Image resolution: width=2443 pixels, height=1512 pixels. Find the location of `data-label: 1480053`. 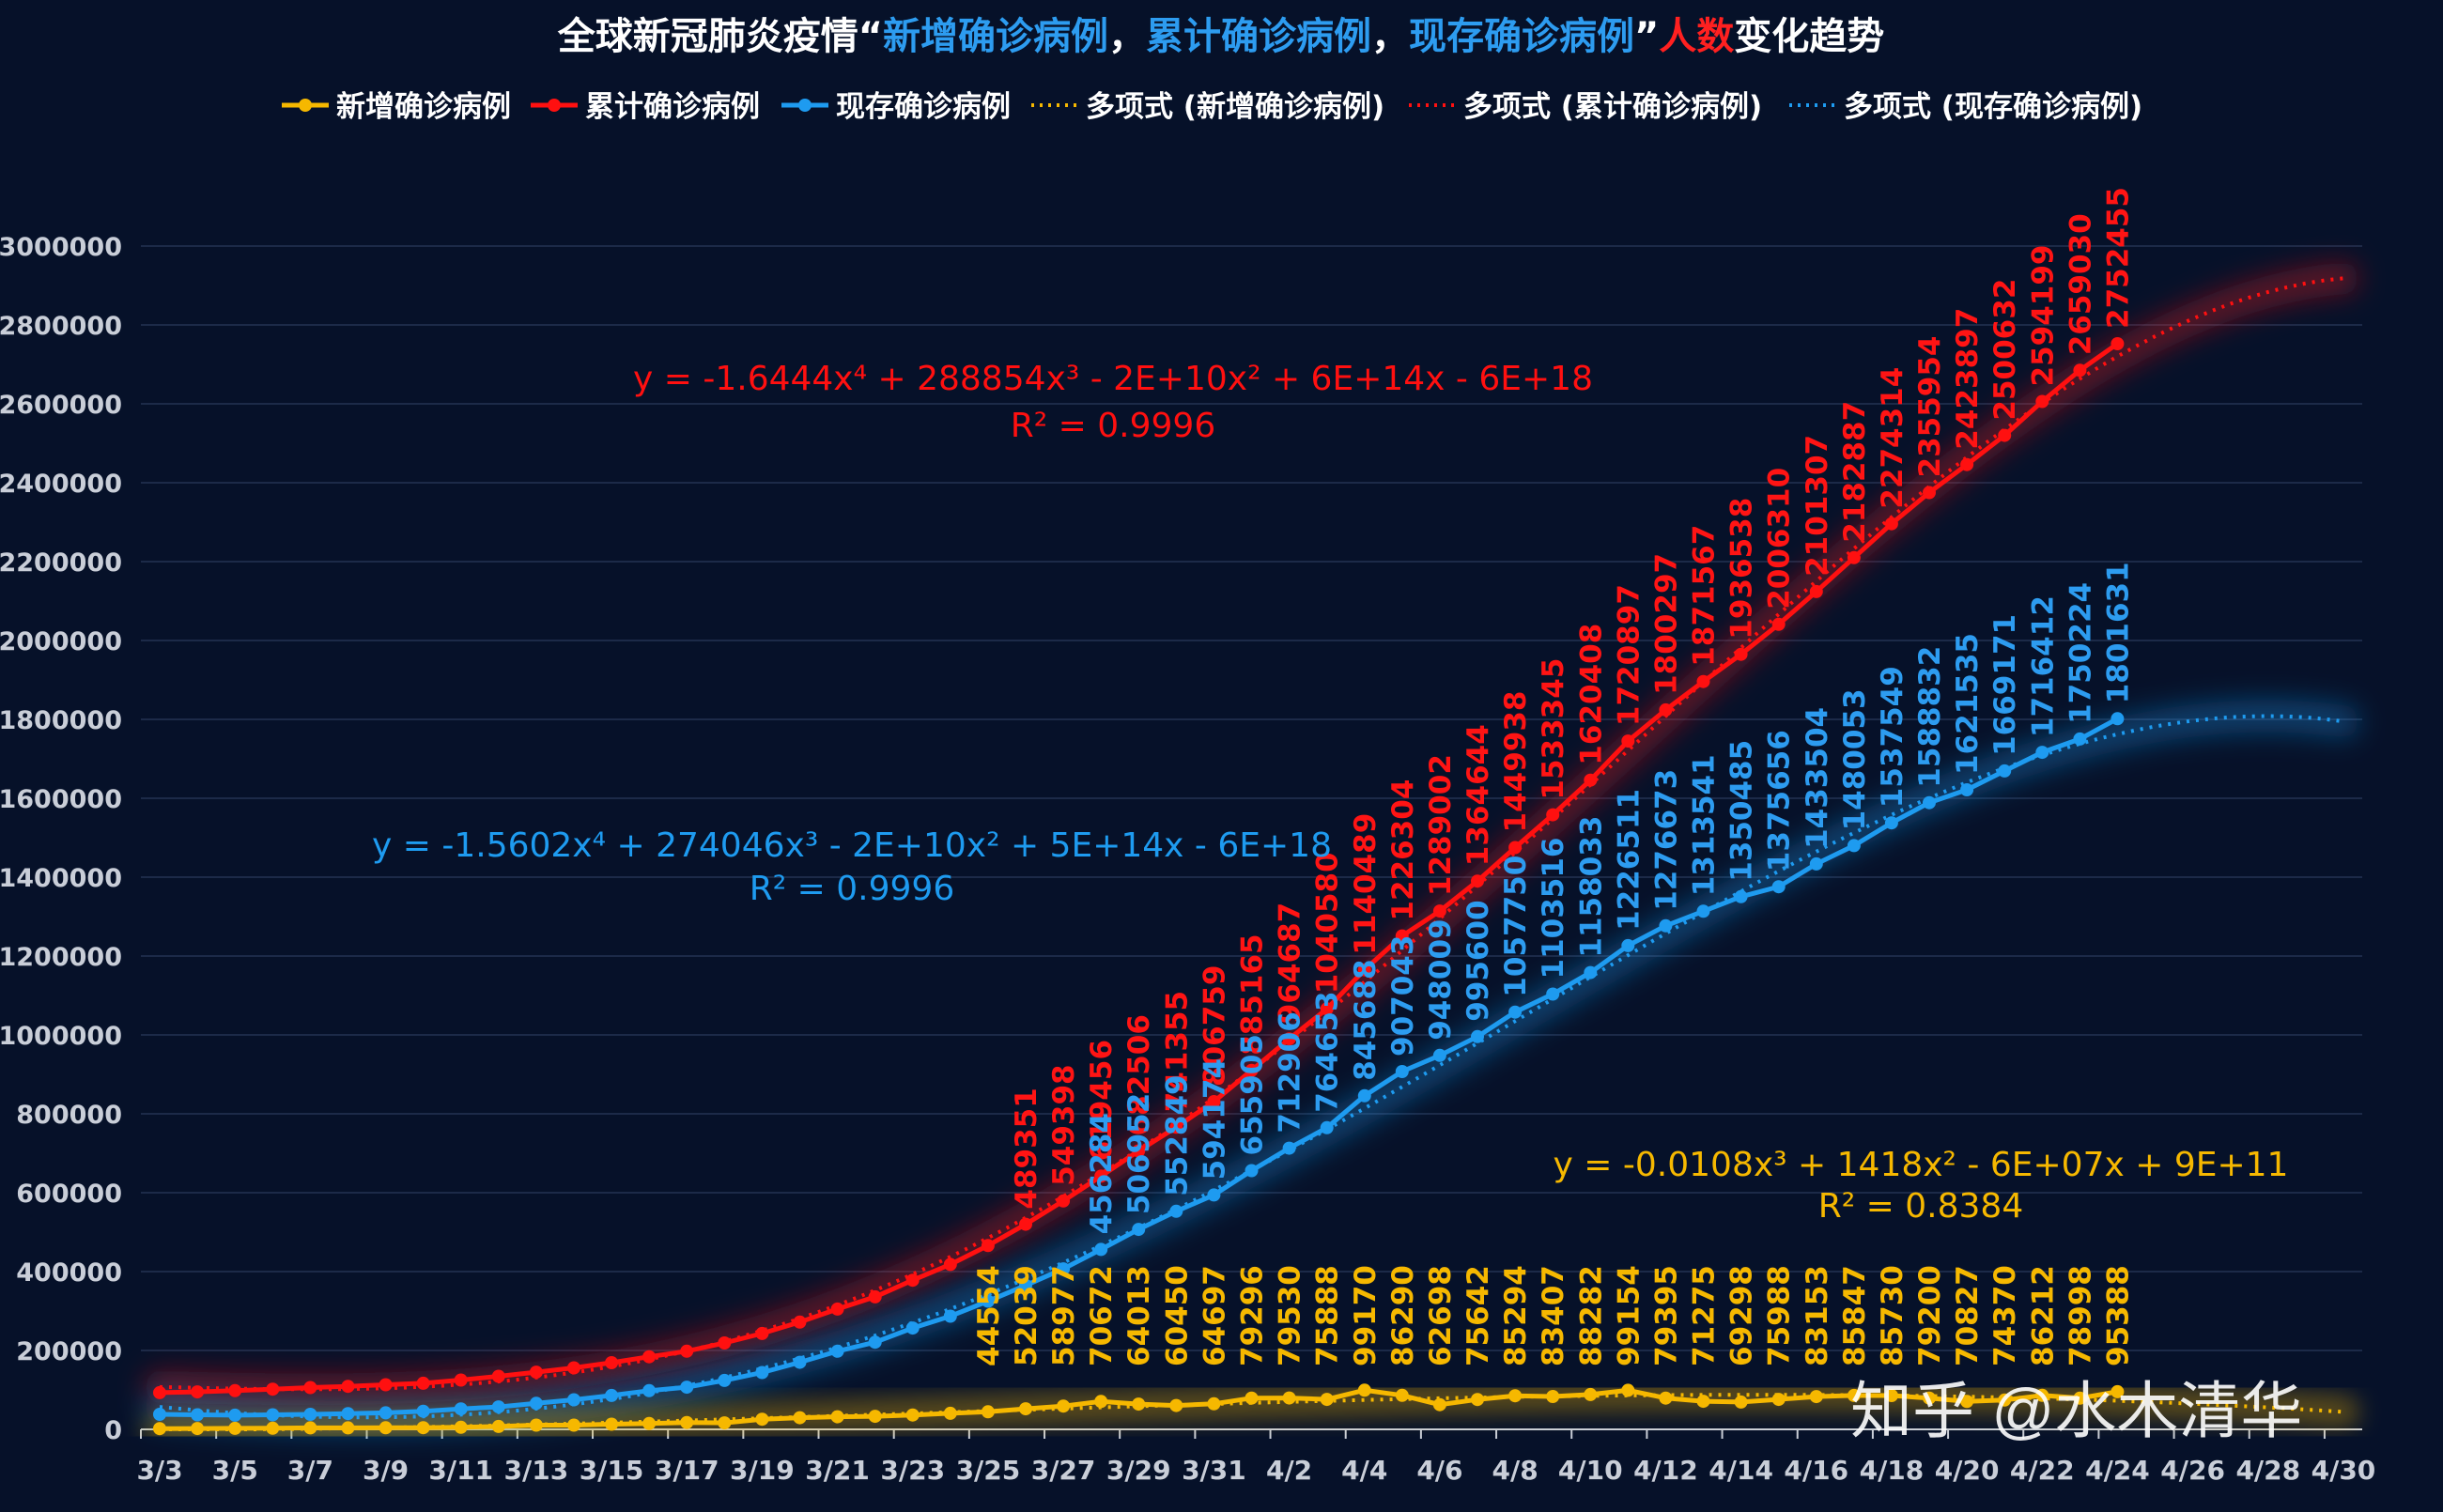

data-label: 1480053 is located at coordinates (1855, 759).